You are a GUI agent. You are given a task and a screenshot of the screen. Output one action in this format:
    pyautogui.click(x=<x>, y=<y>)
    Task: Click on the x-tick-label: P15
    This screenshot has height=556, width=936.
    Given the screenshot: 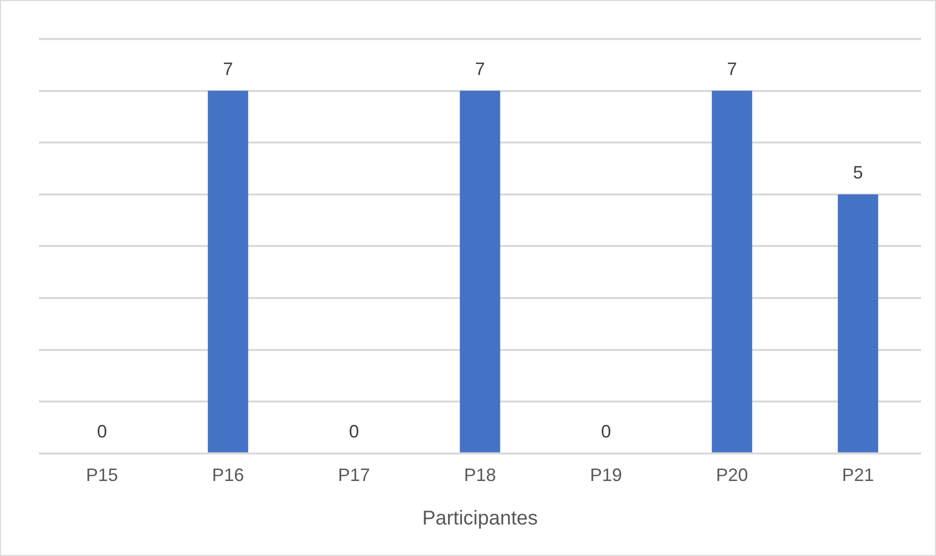 What is the action you would take?
    pyautogui.click(x=102, y=475)
    